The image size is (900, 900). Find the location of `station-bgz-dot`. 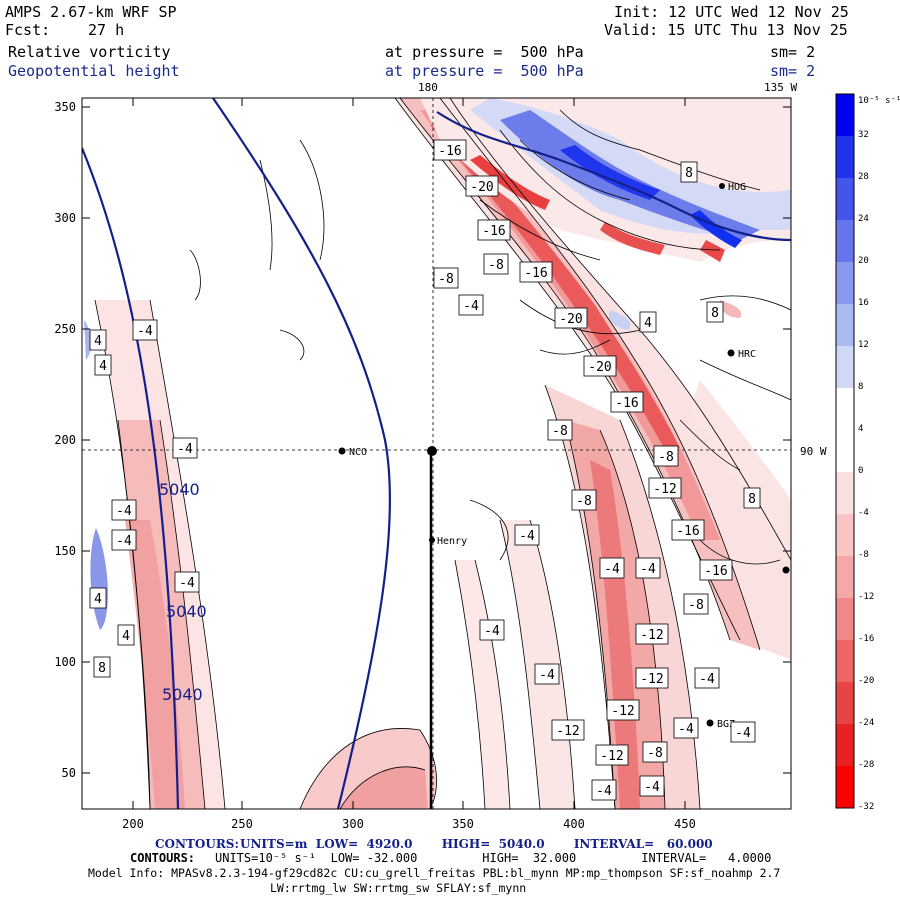

station-bgz-dot is located at coordinates (710, 723).